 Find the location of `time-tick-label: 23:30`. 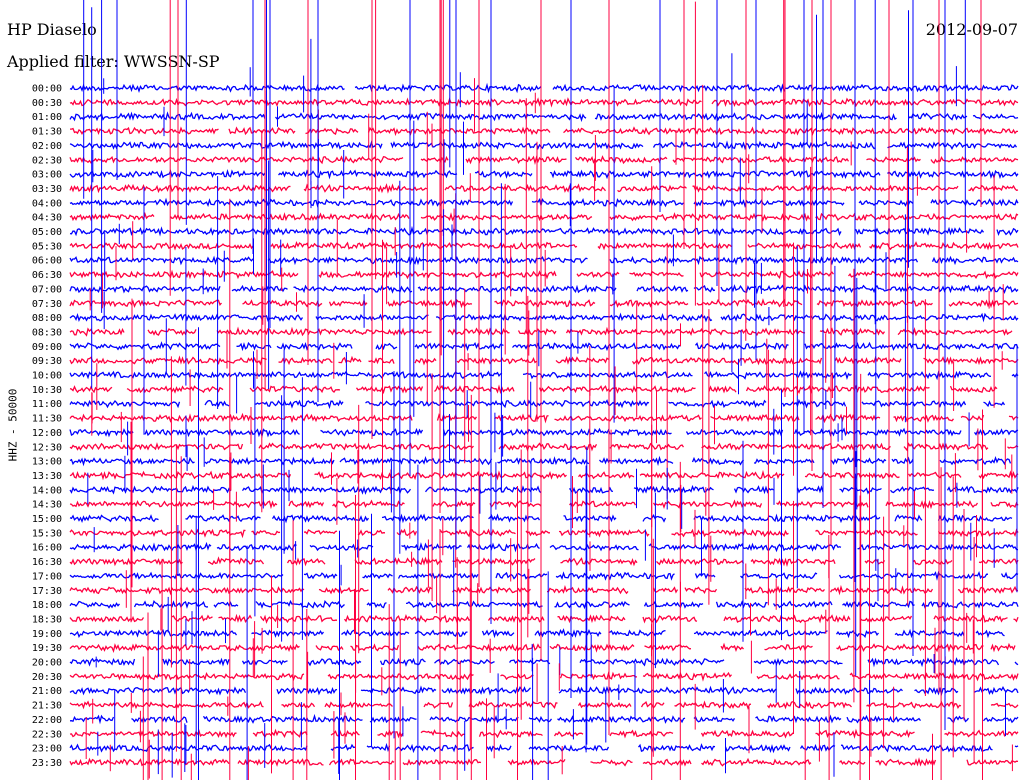

time-tick-label: 23:30 is located at coordinates (47, 763).